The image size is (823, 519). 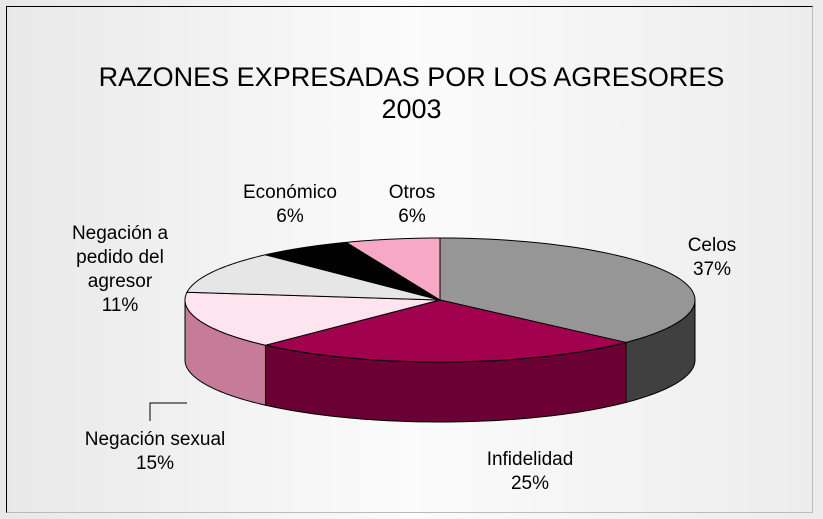 I want to click on leader-line, so click(x=168, y=411).